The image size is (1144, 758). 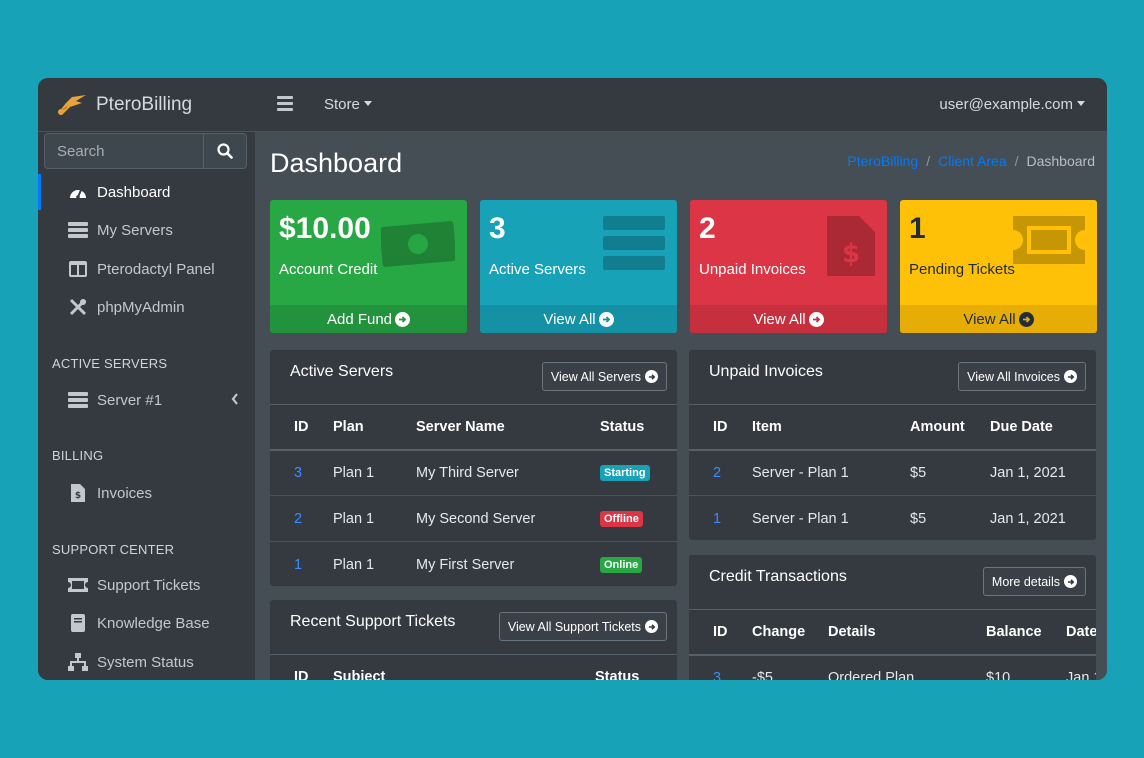 What do you see at coordinates (123, 151) in the screenshot?
I see `search-input` at bounding box center [123, 151].